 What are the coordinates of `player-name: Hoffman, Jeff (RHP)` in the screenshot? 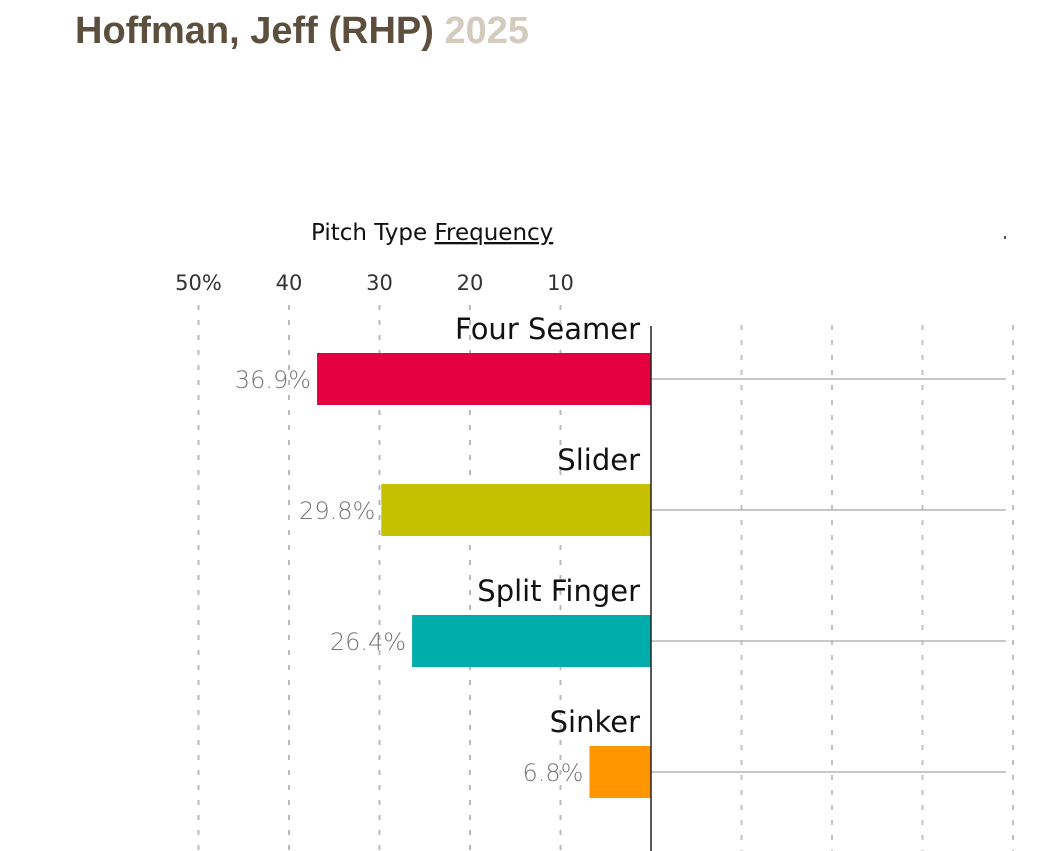 It's located at (254, 31).